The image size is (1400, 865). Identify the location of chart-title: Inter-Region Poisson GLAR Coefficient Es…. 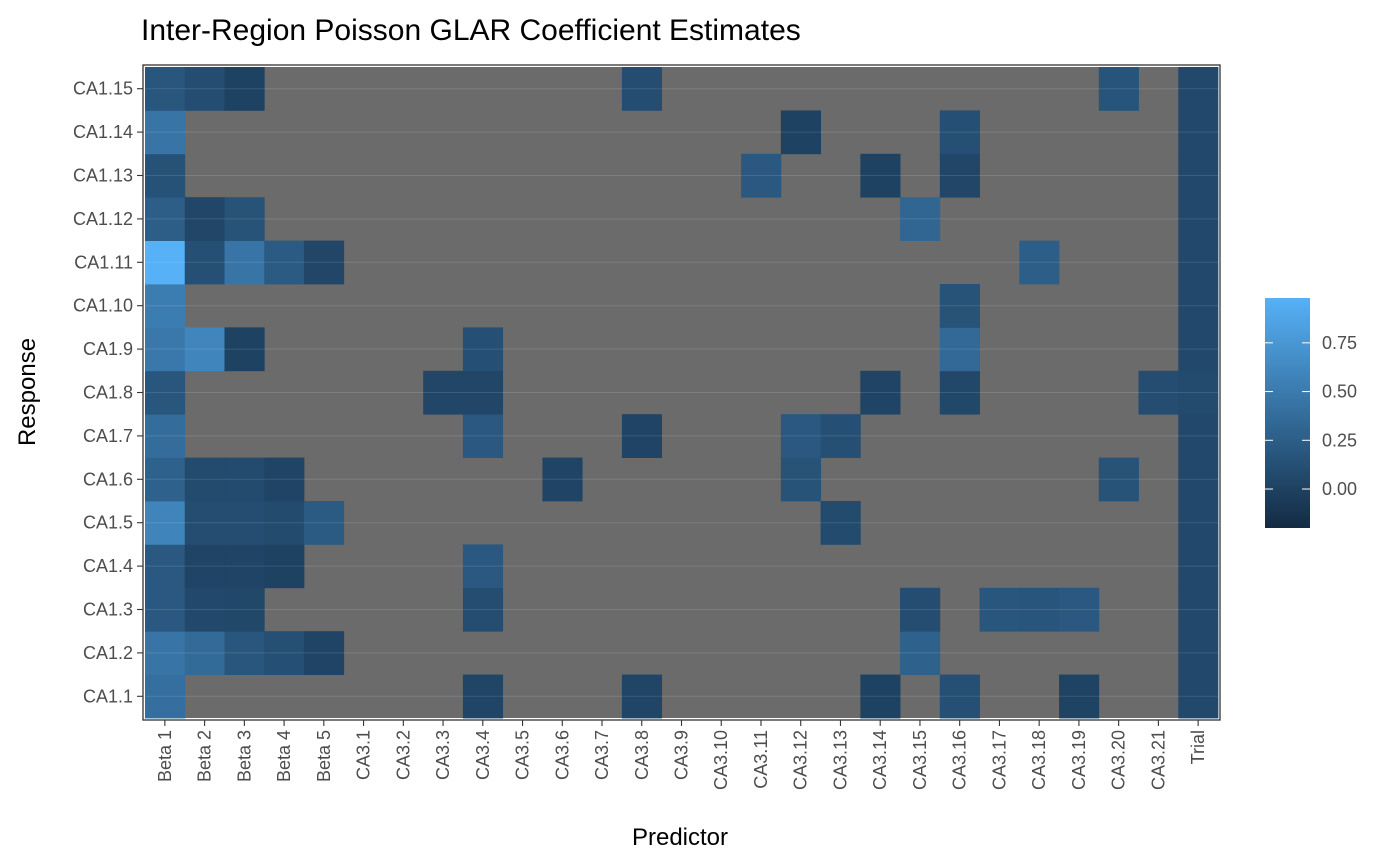
(471, 30).